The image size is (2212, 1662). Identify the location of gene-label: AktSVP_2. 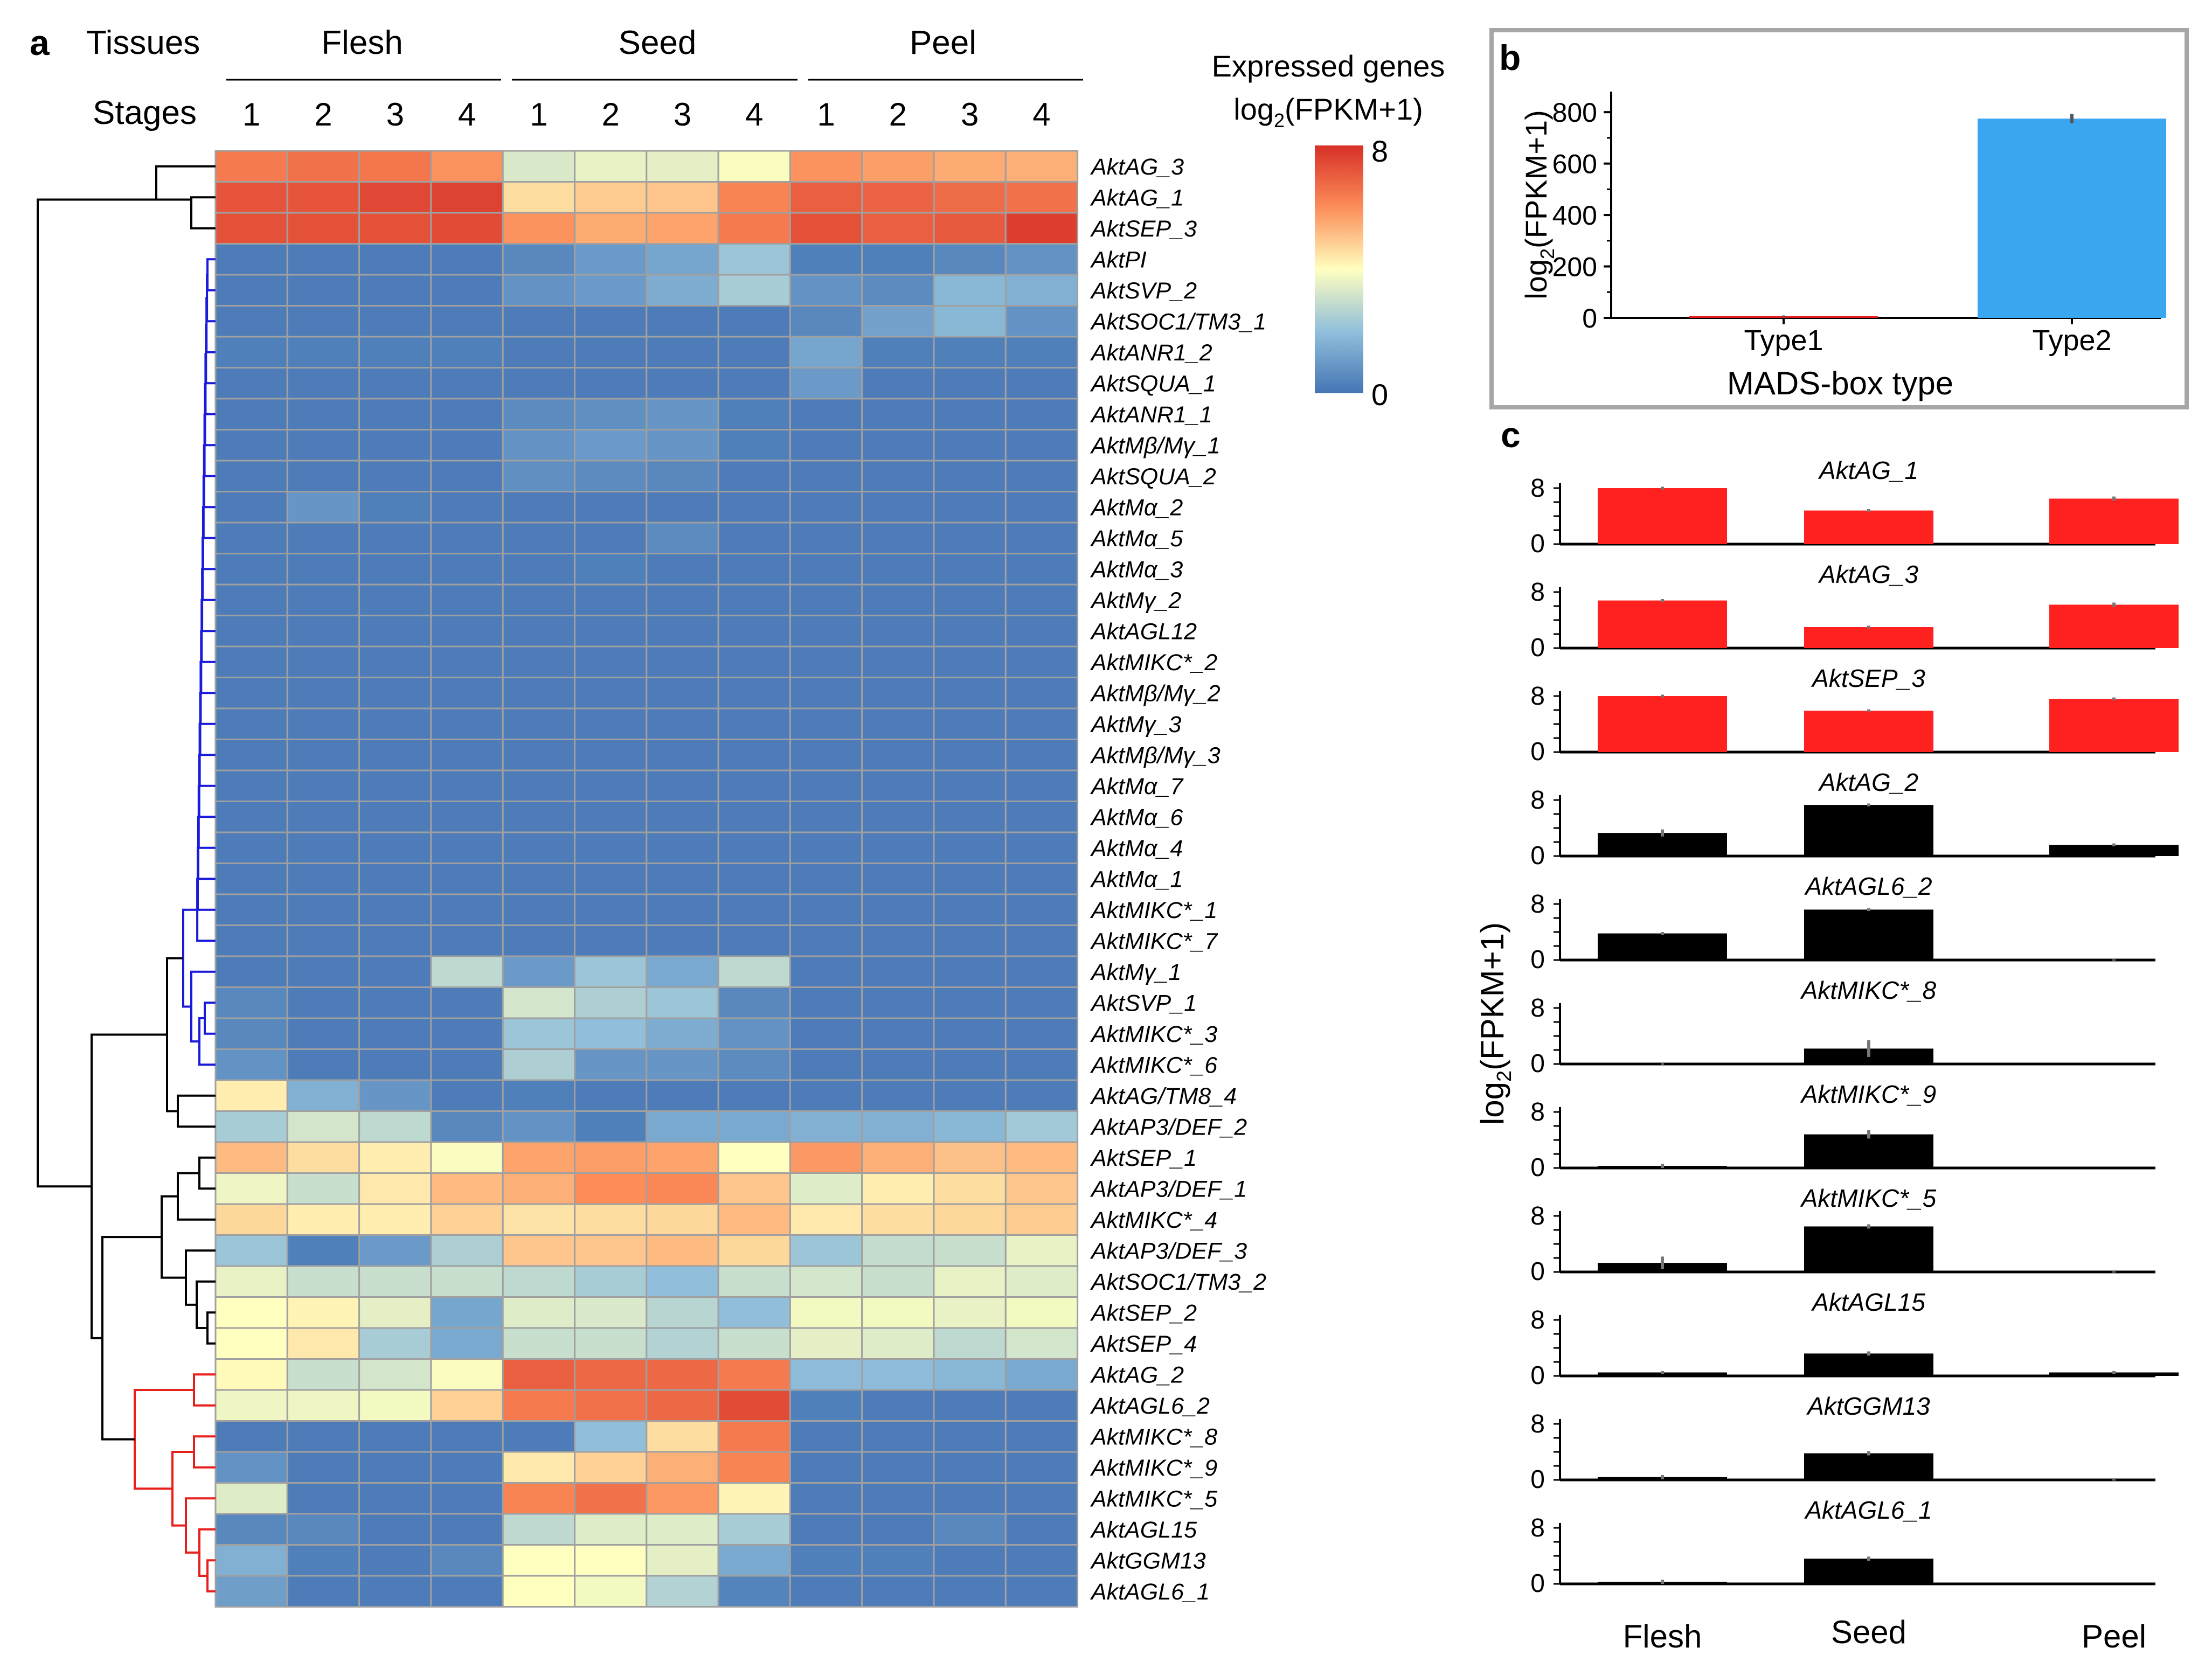
(1143, 291).